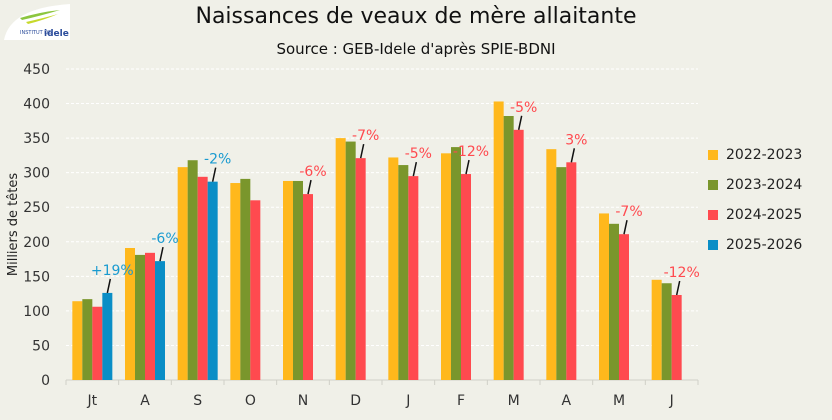 The height and width of the screenshot is (420, 832). What do you see at coordinates (764, 155) in the screenshot?
I see `legend-label: 2022-2023` at bounding box center [764, 155].